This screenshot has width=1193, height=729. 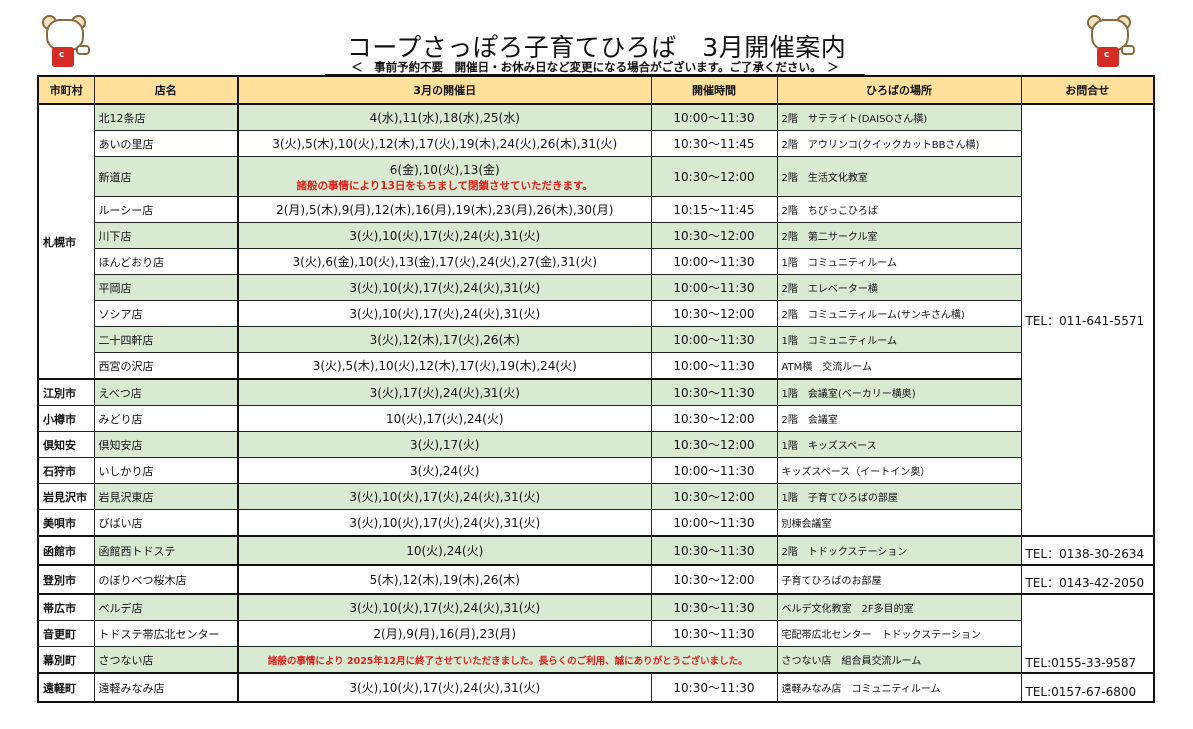 What do you see at coordinates (899, 550) in the screenshot?
I see `place-cell: 2階 トドックステーション` at bounding box center [899, 550].